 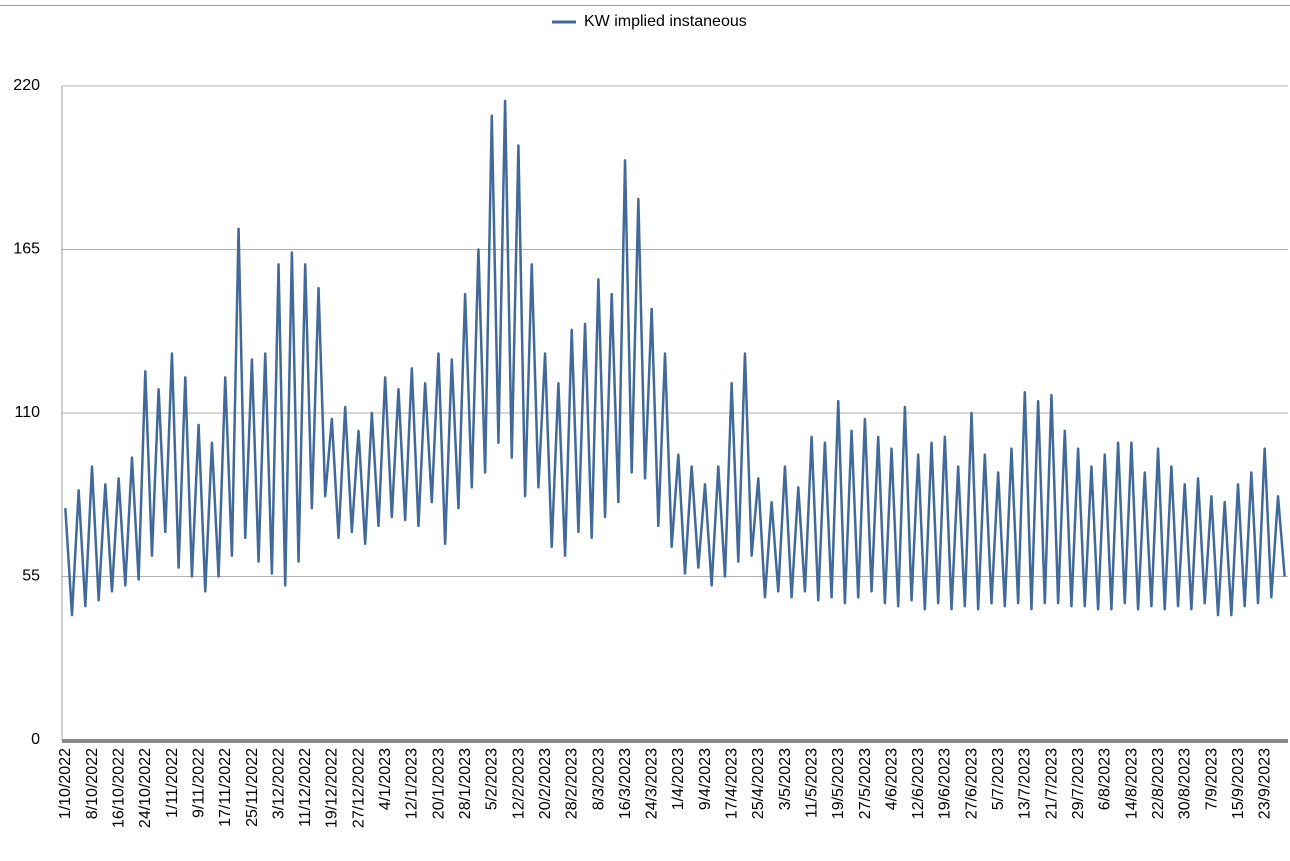 I want to click on x-tick-label: 3/12/2022, so click(x=278, y=783).